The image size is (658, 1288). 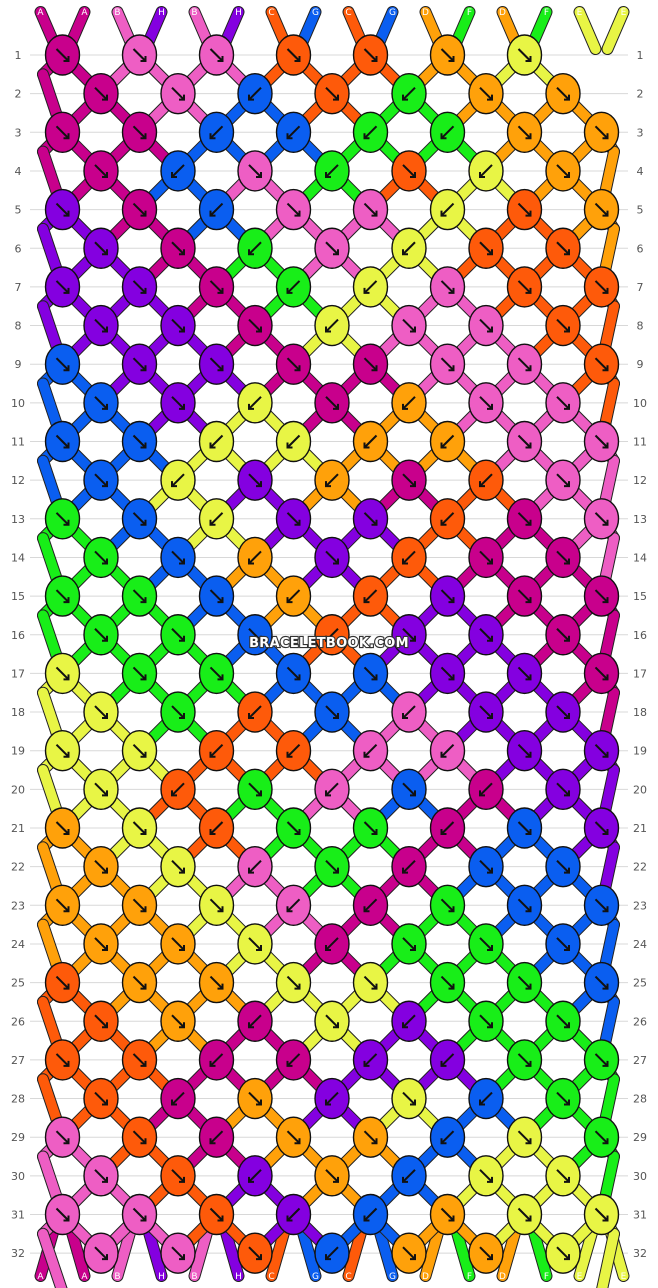 What do you see at coordinates (640, 867) in the screenshot?
I see `row-number-right: 22` at bounding box center [640, 867].